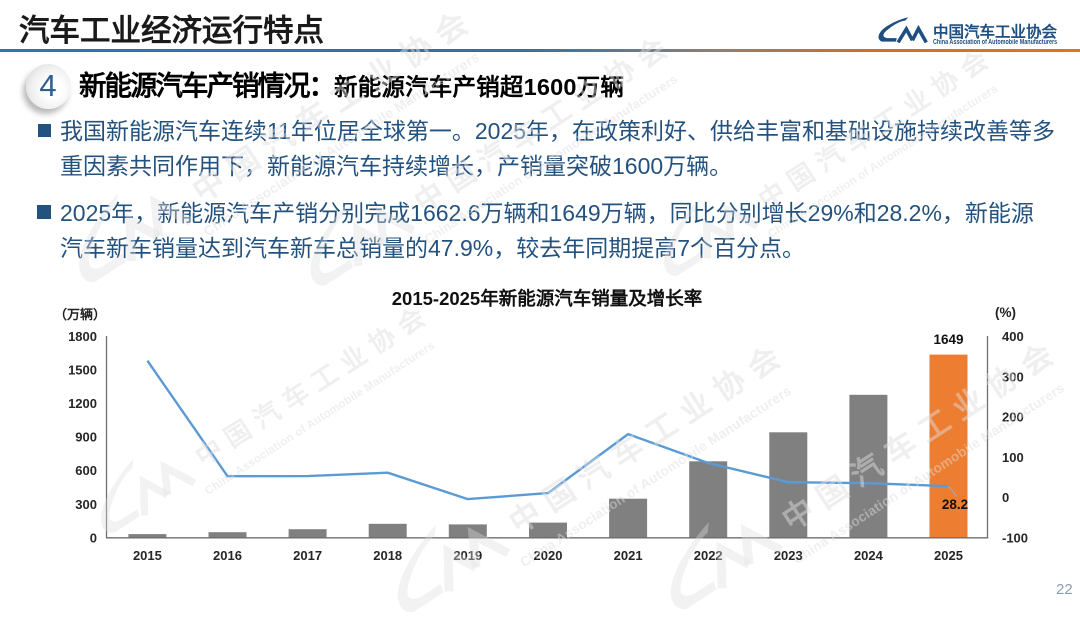  I want to click on svg-text: 2019, so click(467, 555).